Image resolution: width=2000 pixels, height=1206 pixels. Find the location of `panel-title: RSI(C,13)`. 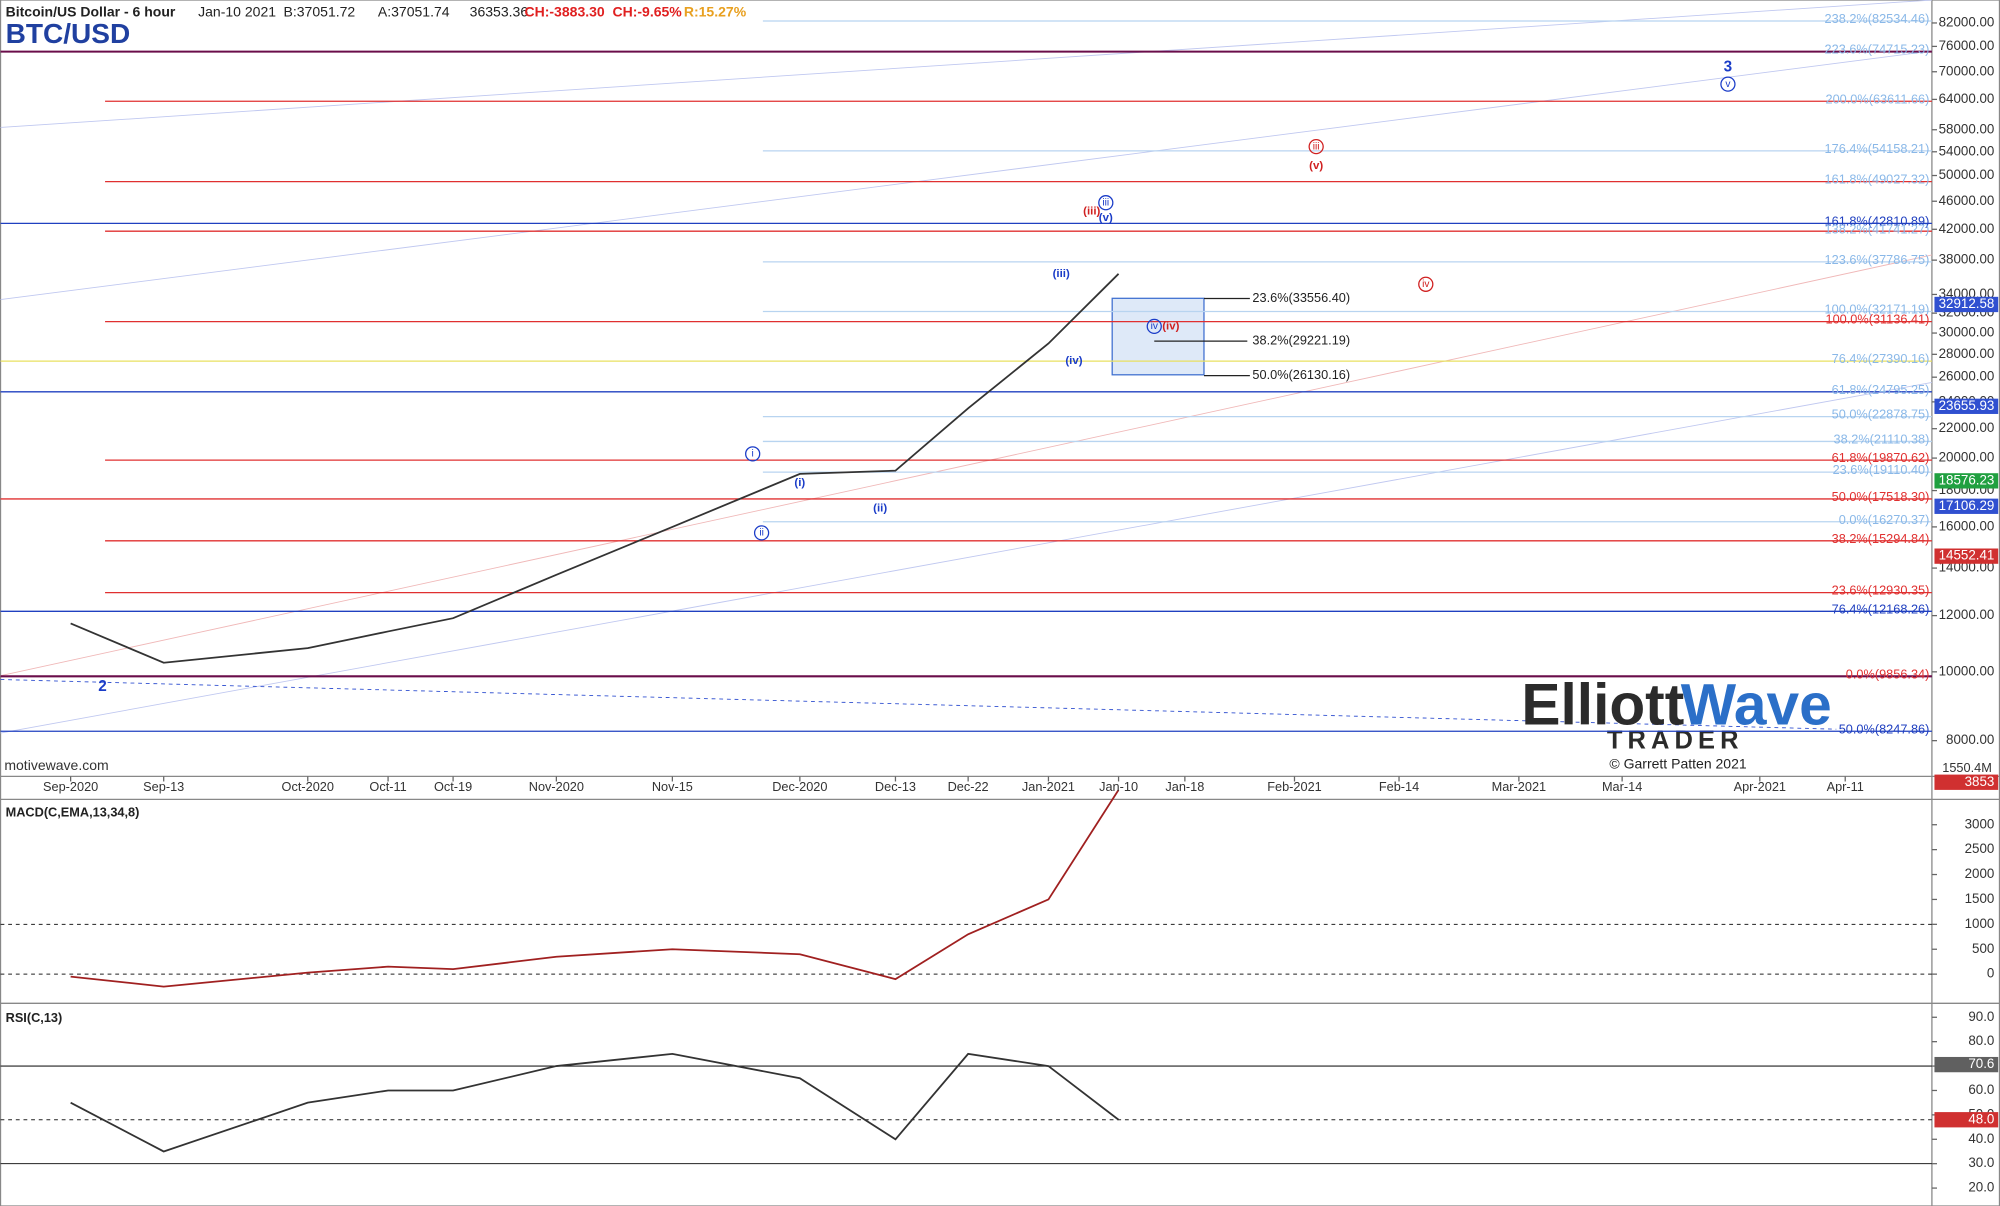

panel-title: RSI(C,13) is located at coordinates (34, 1017).